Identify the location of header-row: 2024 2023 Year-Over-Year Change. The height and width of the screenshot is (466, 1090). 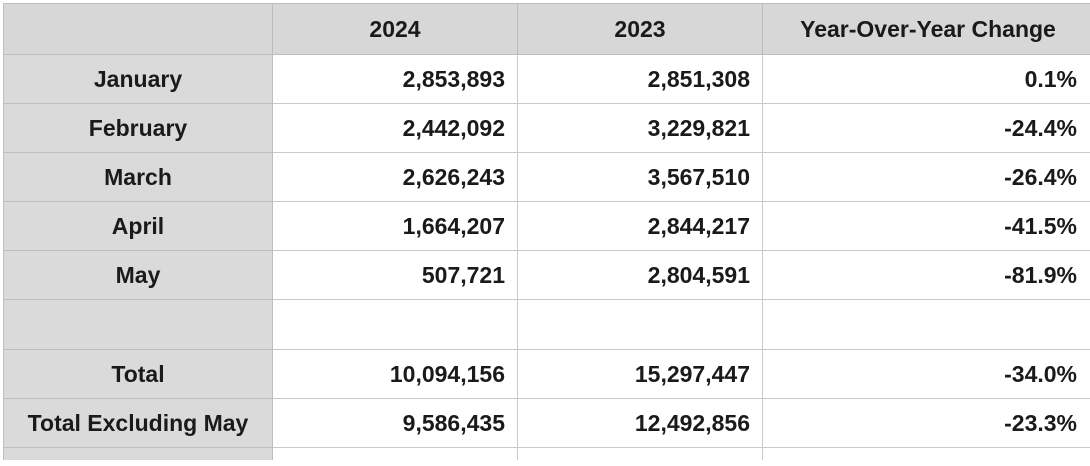
(546, 29).